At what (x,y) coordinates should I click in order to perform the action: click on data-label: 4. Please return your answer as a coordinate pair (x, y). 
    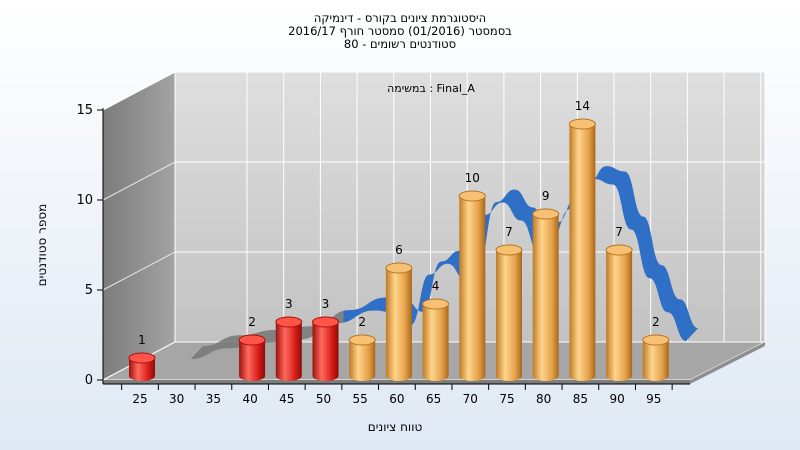
    Looking at the image, I should click on (436, 286).